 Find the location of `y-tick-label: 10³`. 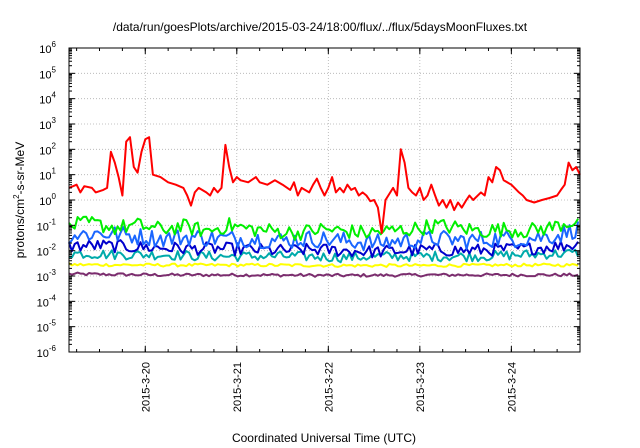

y-tick-label: 10³ is located at coordinates (47, 124).